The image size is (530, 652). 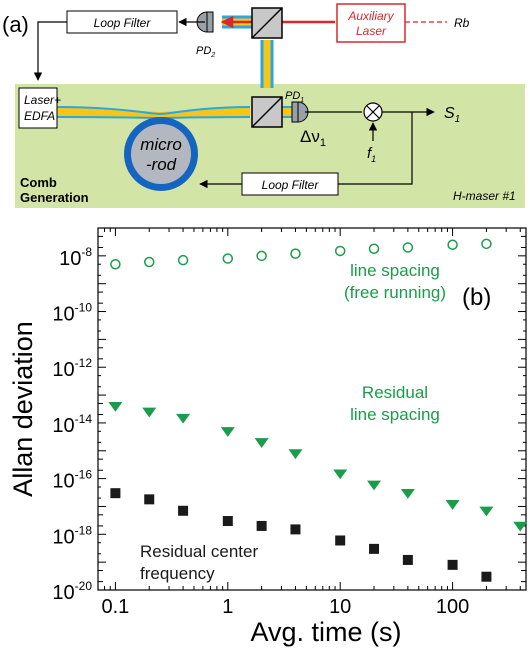 I want to click on y-tick-label: 10-18, so click(x=72, y=535).